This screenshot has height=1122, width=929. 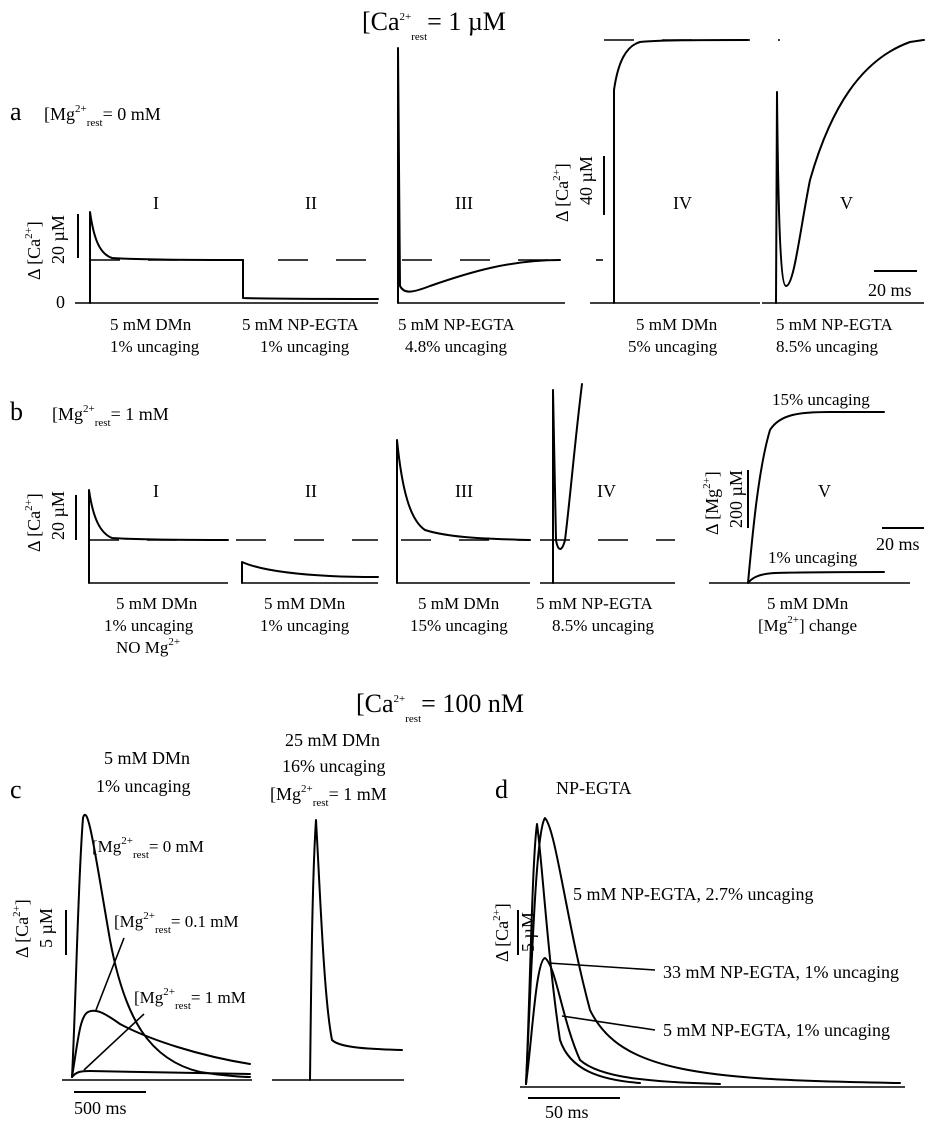 What do you see at coordinates (190, 999) in the screenshot?
I see `panel-c-trace-label-mg1: [Mg2+rest= 1 mM` at bounding box center [190, 999].